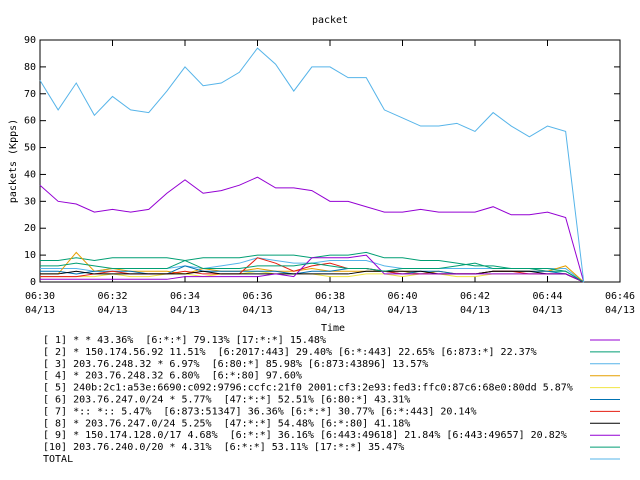 The width and height of the screenshot is (640, 480). What do you see at coordinates (30, 201) in the screenshot?
I see `y-tick-label: 30` at bounding box center [30, 201].